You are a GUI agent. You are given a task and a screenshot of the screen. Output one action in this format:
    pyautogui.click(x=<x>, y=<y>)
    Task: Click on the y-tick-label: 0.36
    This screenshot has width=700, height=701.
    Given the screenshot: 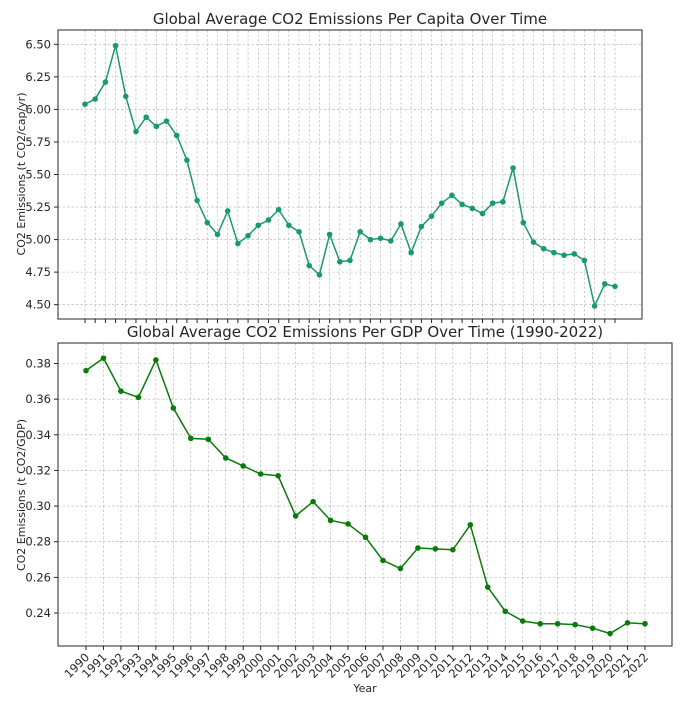 What is the action you would take?
    pyautogui.click(x=38, y=399)
    